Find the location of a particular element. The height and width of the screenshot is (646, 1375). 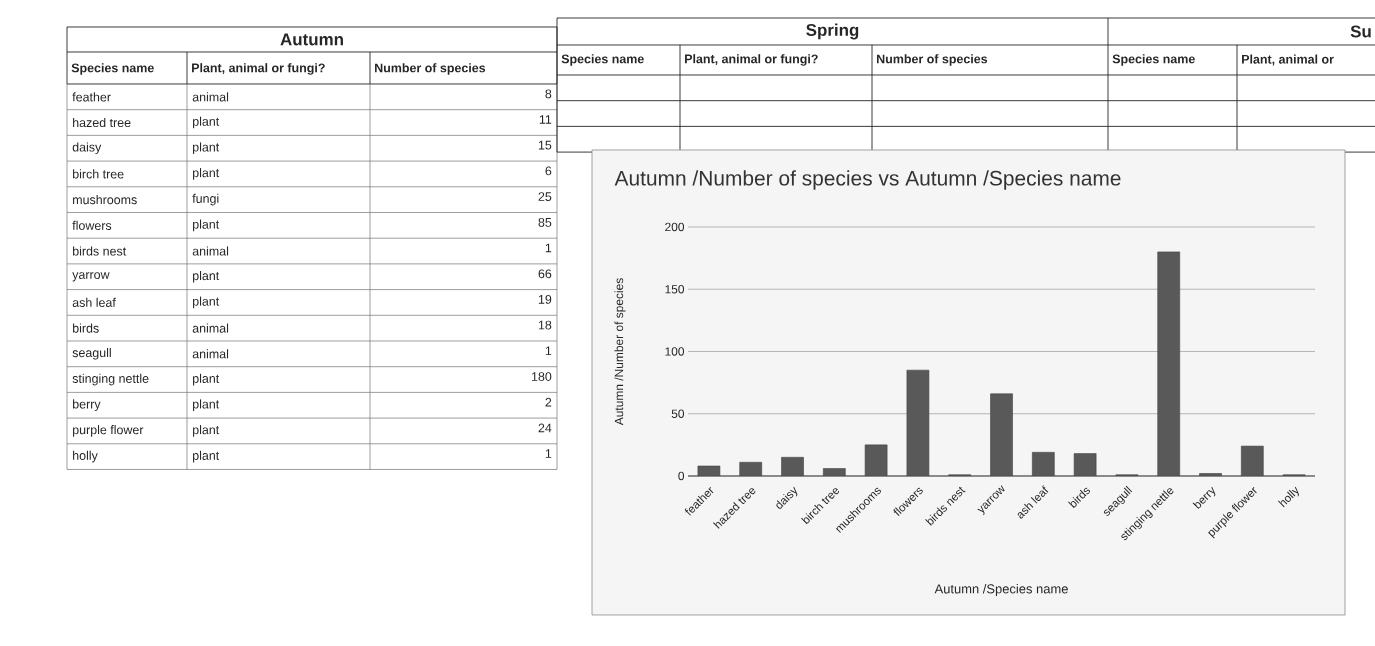

chart-title: Autumn /Number of species vs Autumn /Species name is located at coordinates (867, 180).